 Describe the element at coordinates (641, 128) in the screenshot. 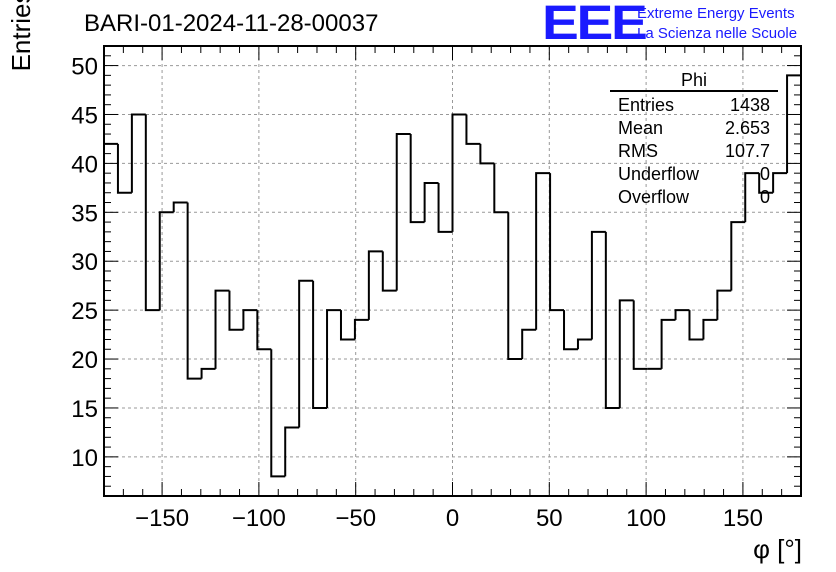

I see `stats-label: Mean` at that location.